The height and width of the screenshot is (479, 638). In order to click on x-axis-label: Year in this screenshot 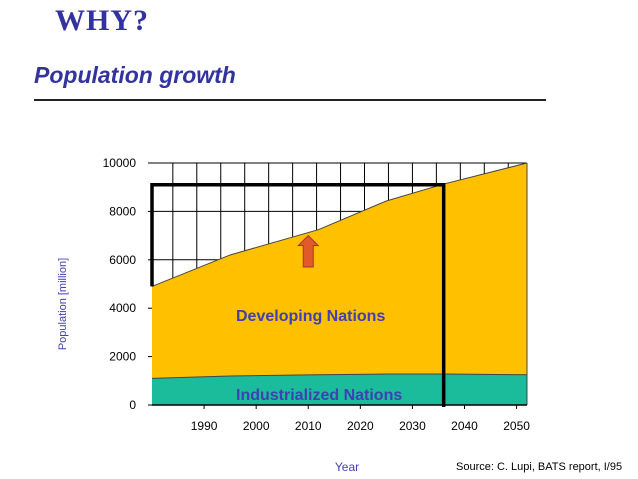, I will do `click(347, 467)`.